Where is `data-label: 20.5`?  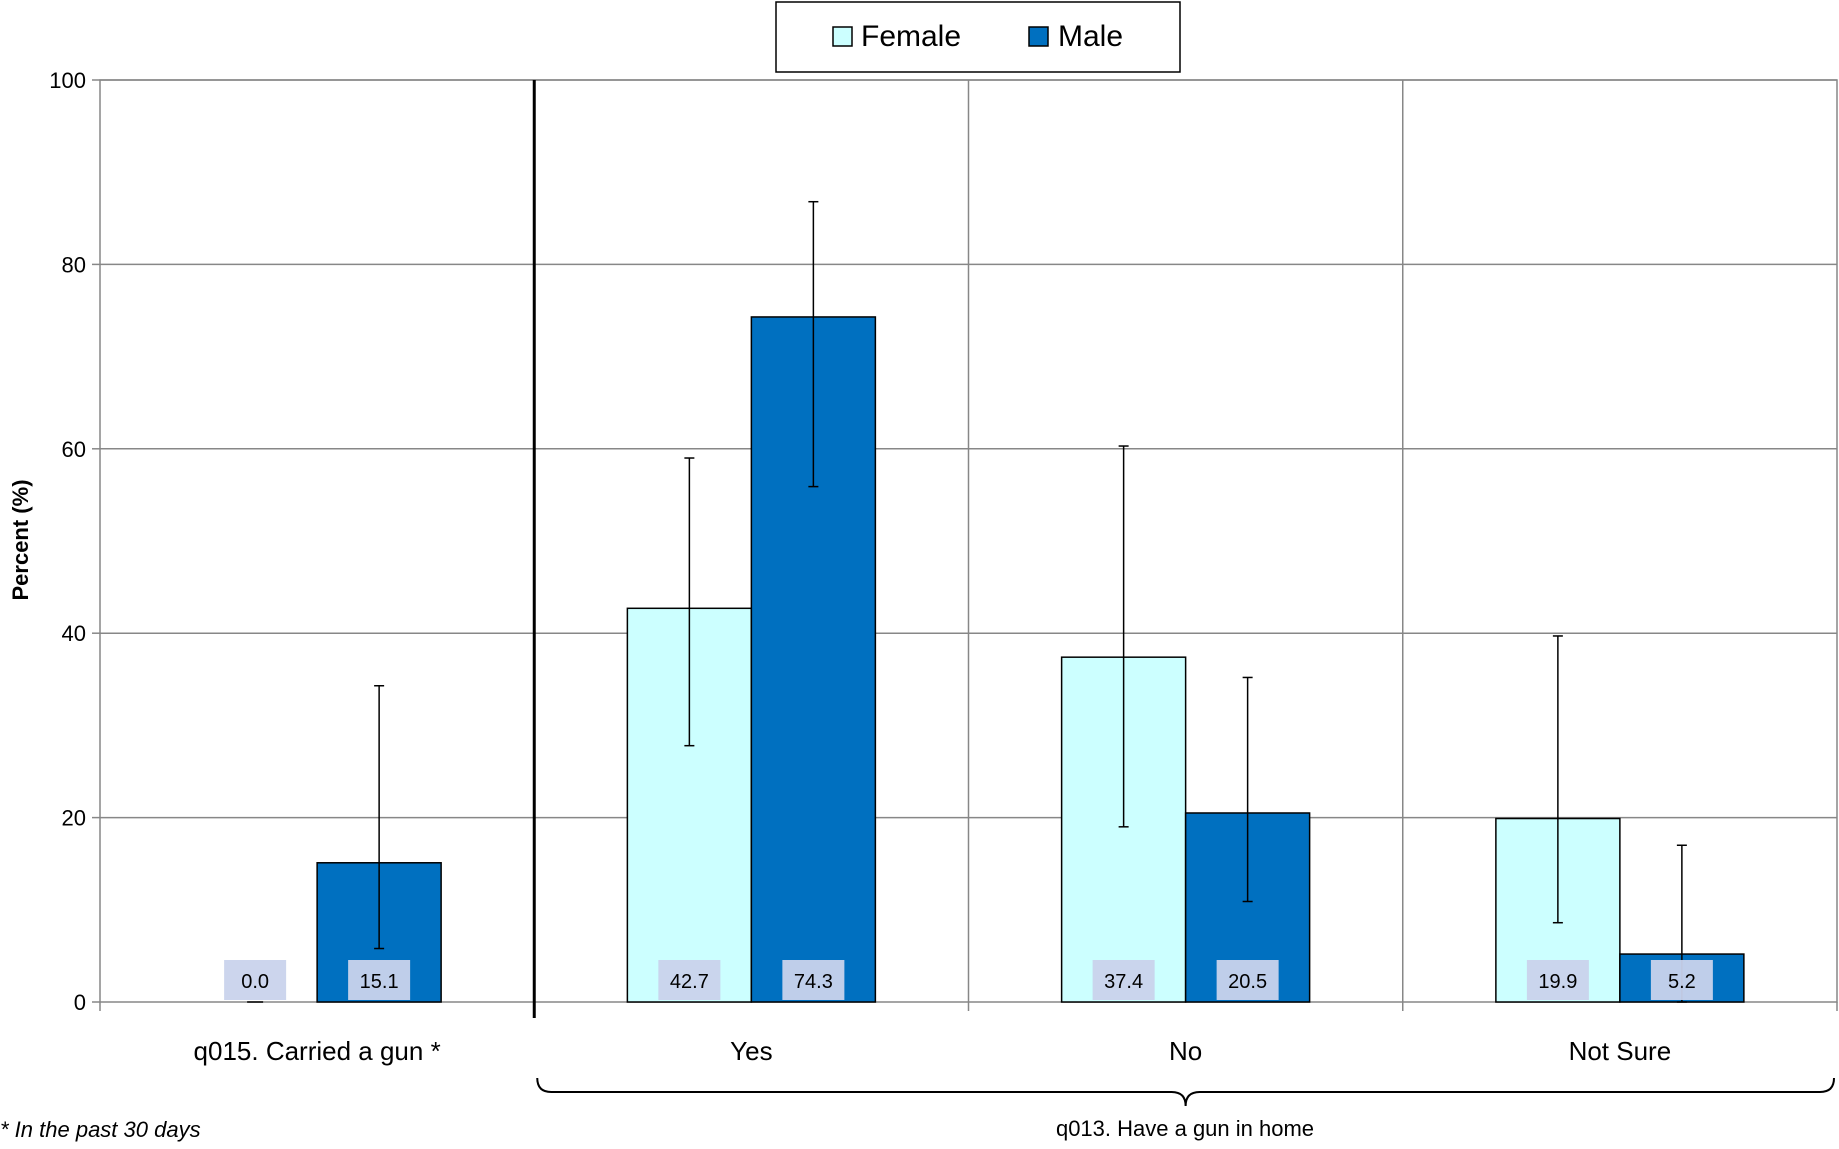
data-label: 20.5 is located at coordinates (1247, 982).